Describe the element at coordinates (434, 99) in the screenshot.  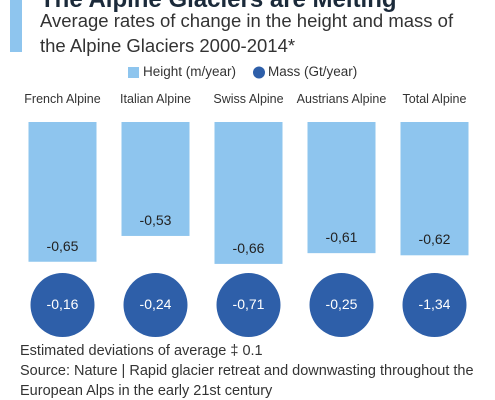
I see `category-label: Total Alpine` at that location.